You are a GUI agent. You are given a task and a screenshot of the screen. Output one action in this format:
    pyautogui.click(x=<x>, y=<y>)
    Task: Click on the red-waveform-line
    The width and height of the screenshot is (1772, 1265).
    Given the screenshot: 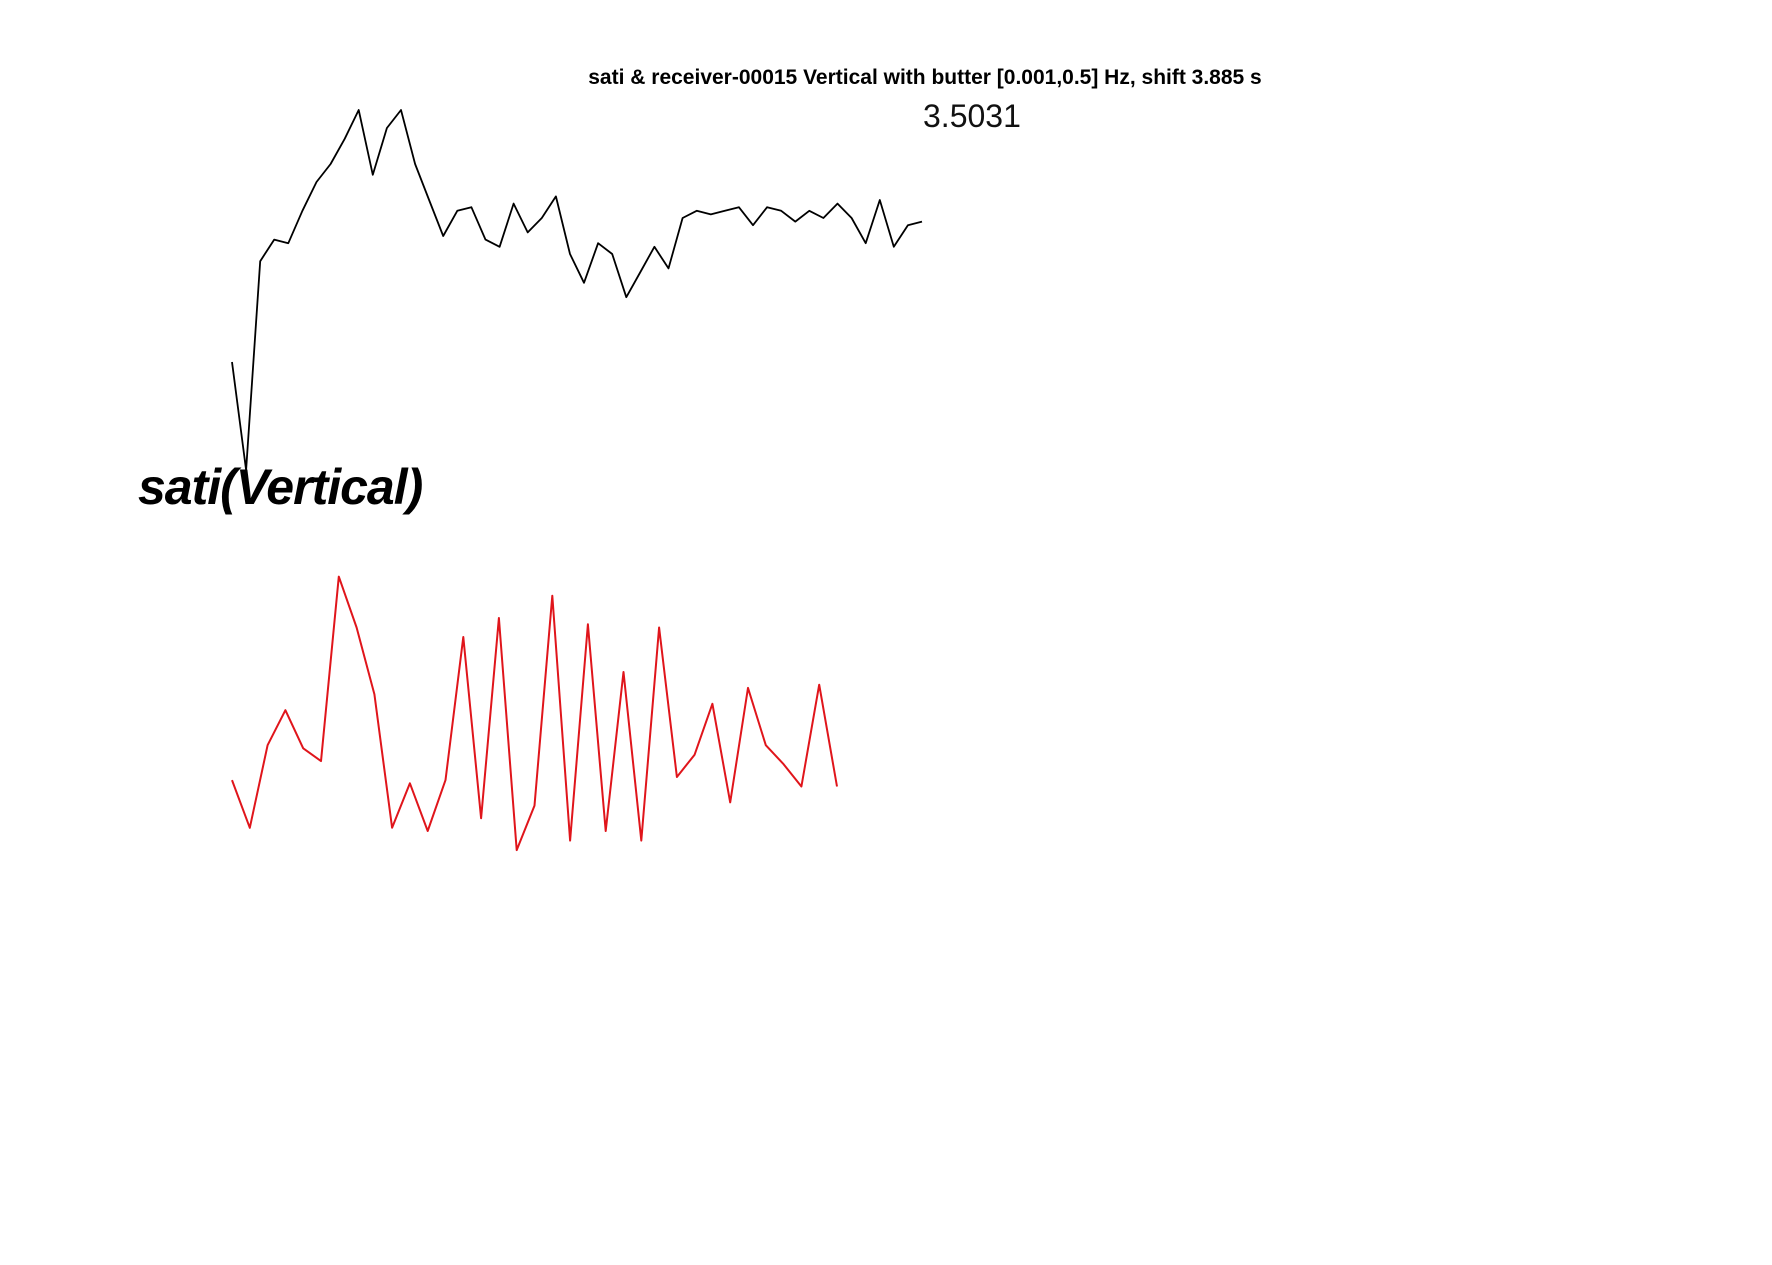 What is the action you would take?
    pyautogui.click(x=534, y=713)
    